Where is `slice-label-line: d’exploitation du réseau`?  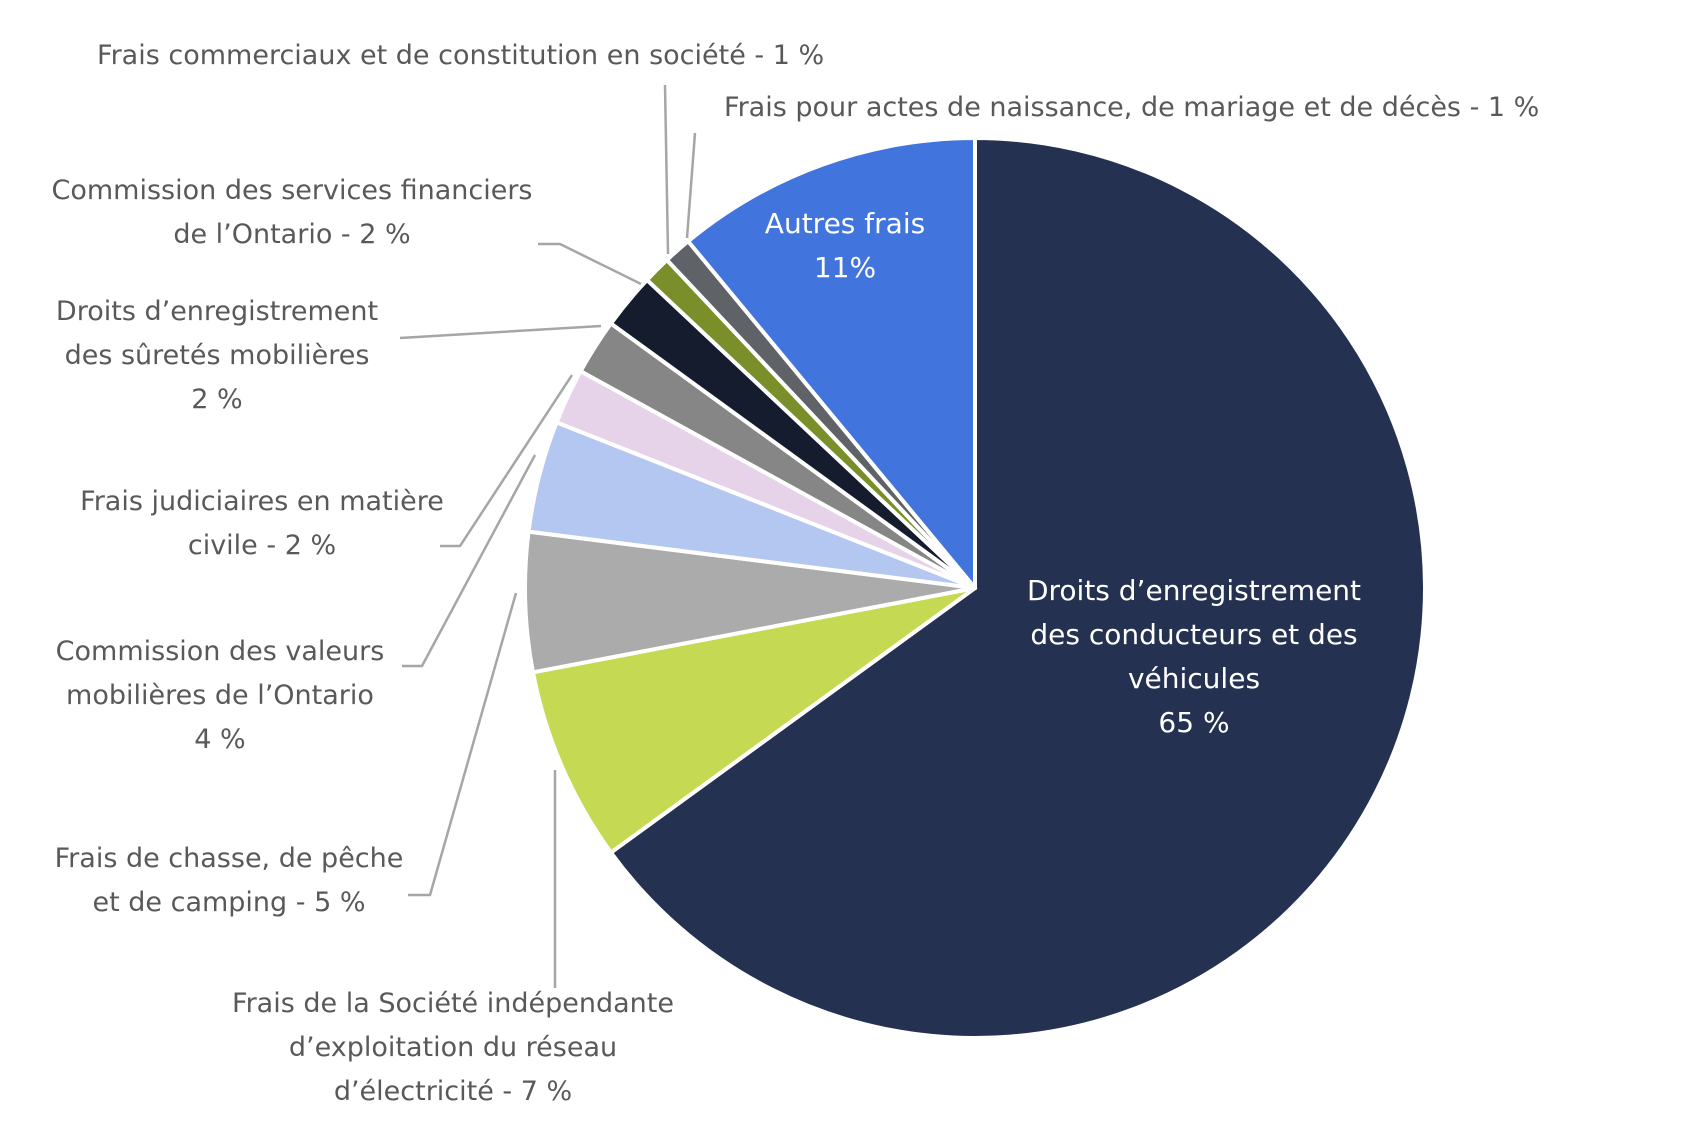 slice-label-line: d’exploitation du réseau is located at coordinates (453, 1047).